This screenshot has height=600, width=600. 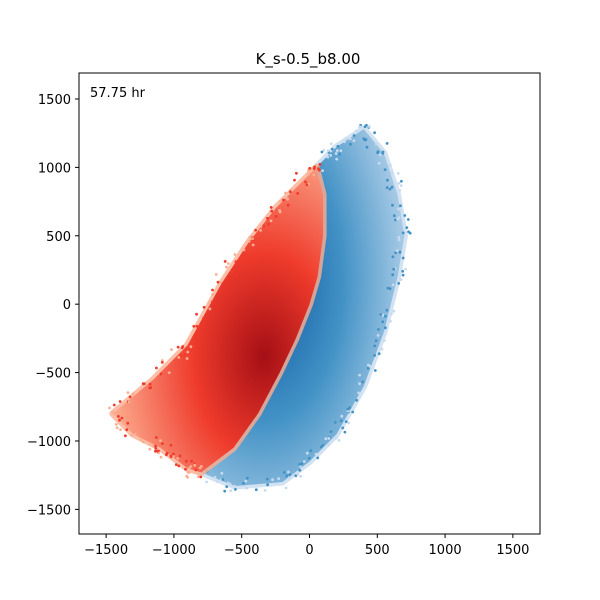 I want to click on y-tick-label: 1500, so click(x=54, y=100).